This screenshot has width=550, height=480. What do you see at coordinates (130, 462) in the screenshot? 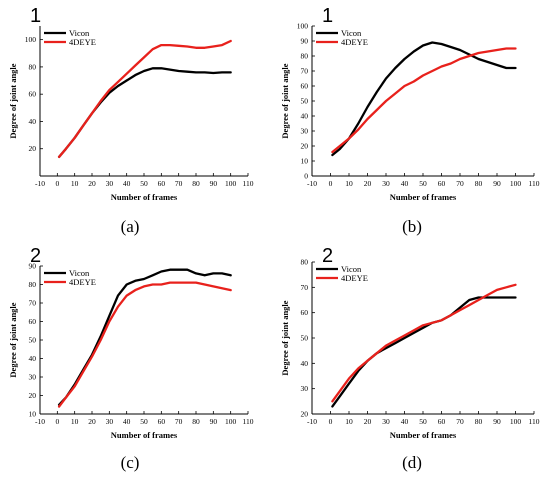
I see `panel-caption: (c)` at bounding box center [130, 462].